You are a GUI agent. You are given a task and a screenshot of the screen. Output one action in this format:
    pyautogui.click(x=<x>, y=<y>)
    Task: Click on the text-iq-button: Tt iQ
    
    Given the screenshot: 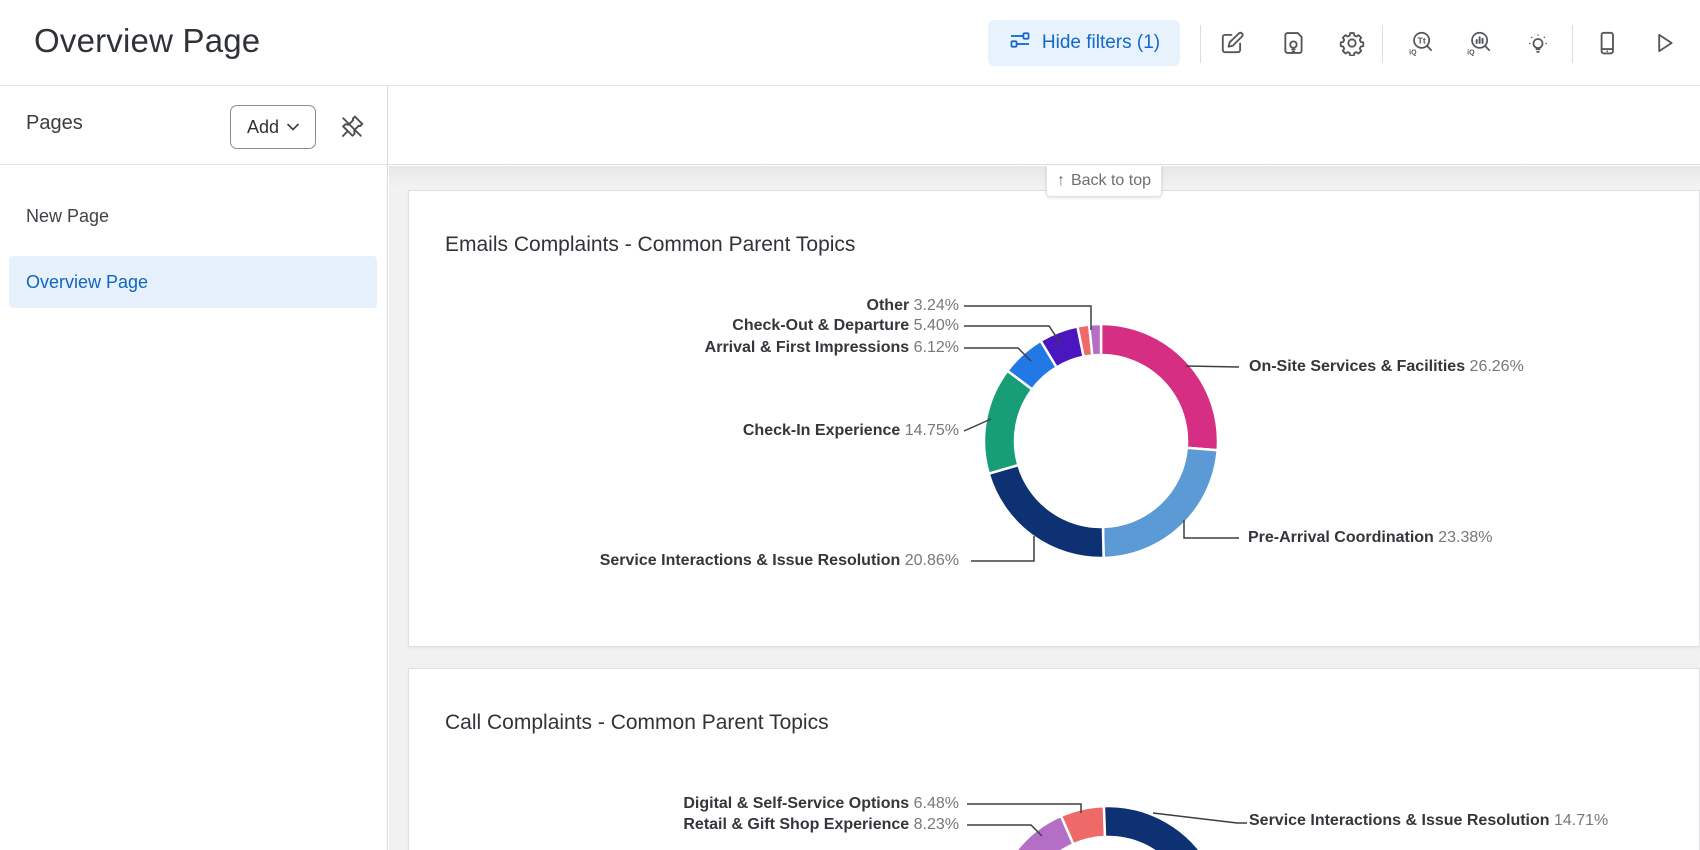 What is the action you would take?
    pyautogui.click(x=1420, y=43)
    